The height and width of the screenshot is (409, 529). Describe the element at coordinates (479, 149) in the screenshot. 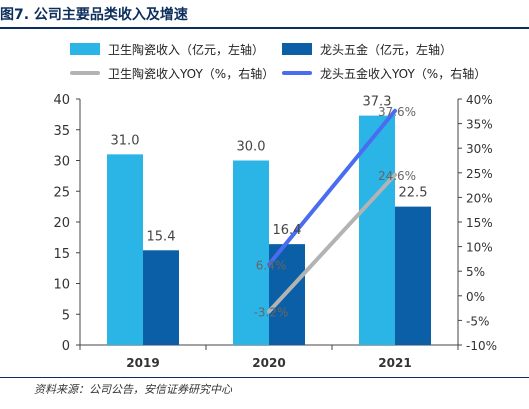

I see `right-axis-tick-label: 30%` at that location.